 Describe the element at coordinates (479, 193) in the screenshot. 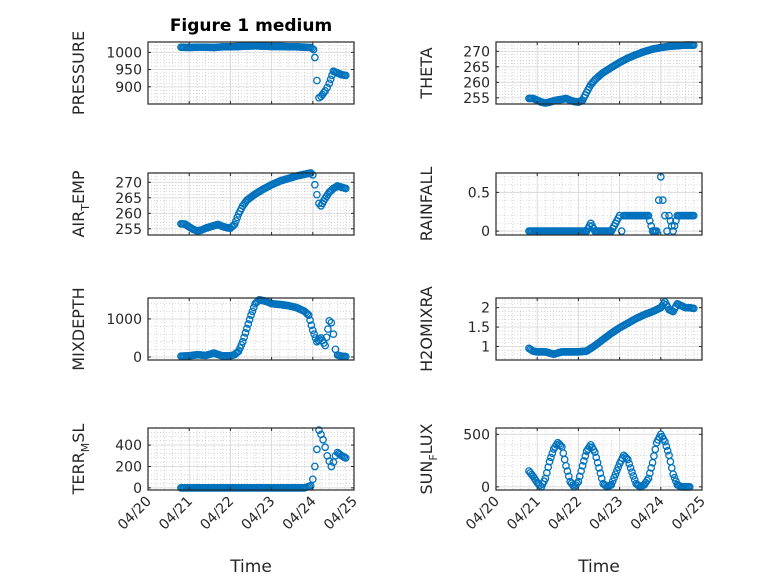

I see `y-tick-label: 0.5` at that location.